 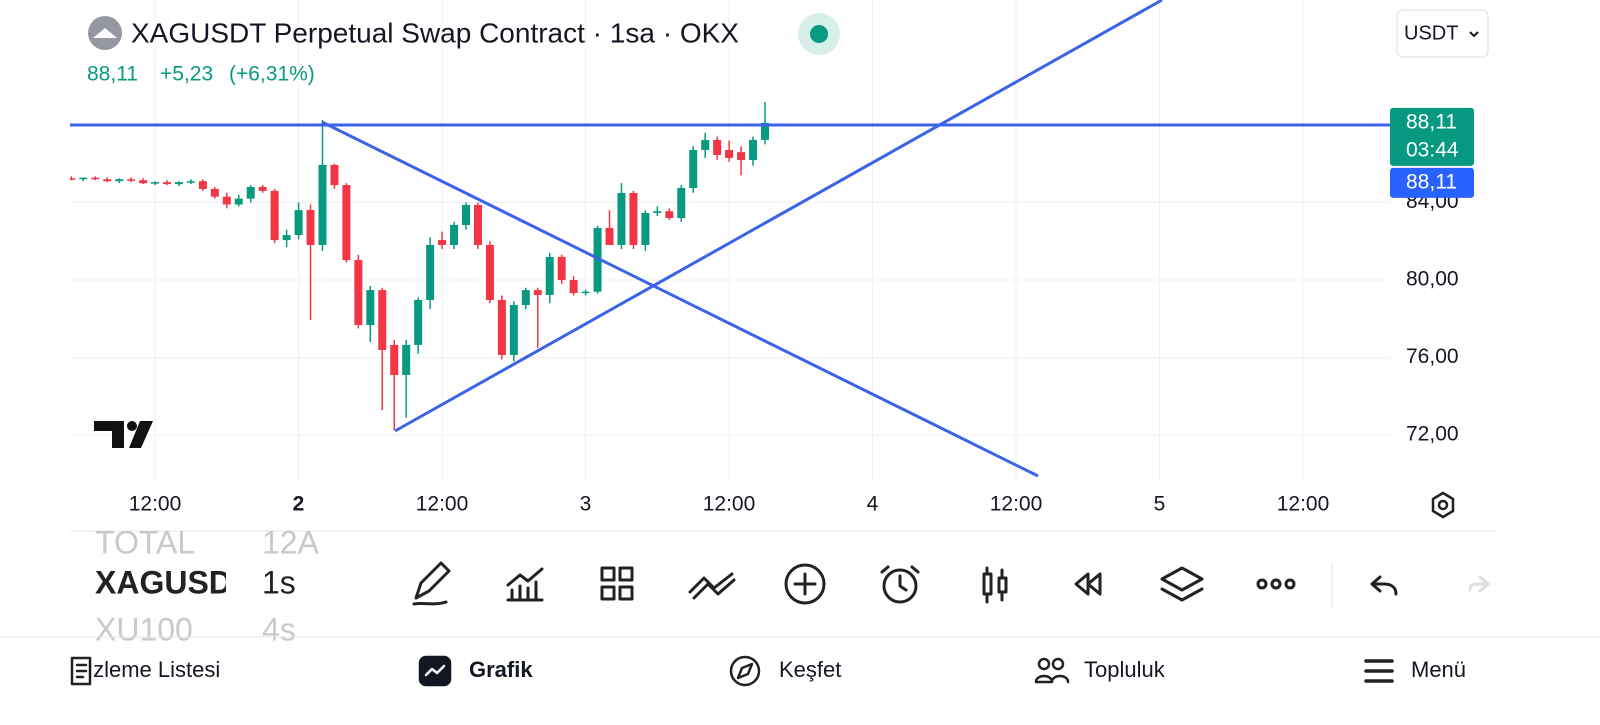 I want to click on x-tick-label: 4, so click(x=873, y=504).